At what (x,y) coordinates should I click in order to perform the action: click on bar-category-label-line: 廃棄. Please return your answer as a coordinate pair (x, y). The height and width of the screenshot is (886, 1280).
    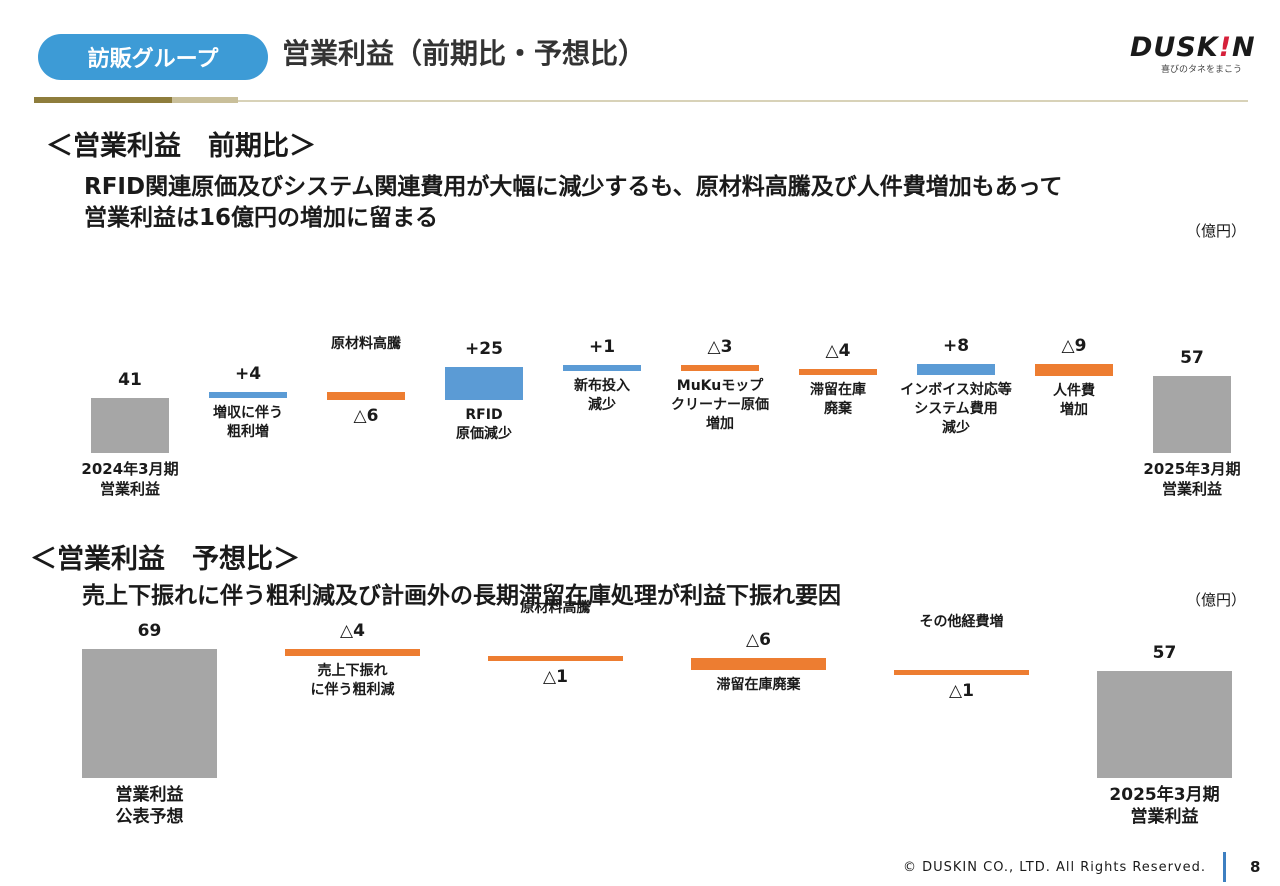
    Looking at the image, I should click on (838, 409).